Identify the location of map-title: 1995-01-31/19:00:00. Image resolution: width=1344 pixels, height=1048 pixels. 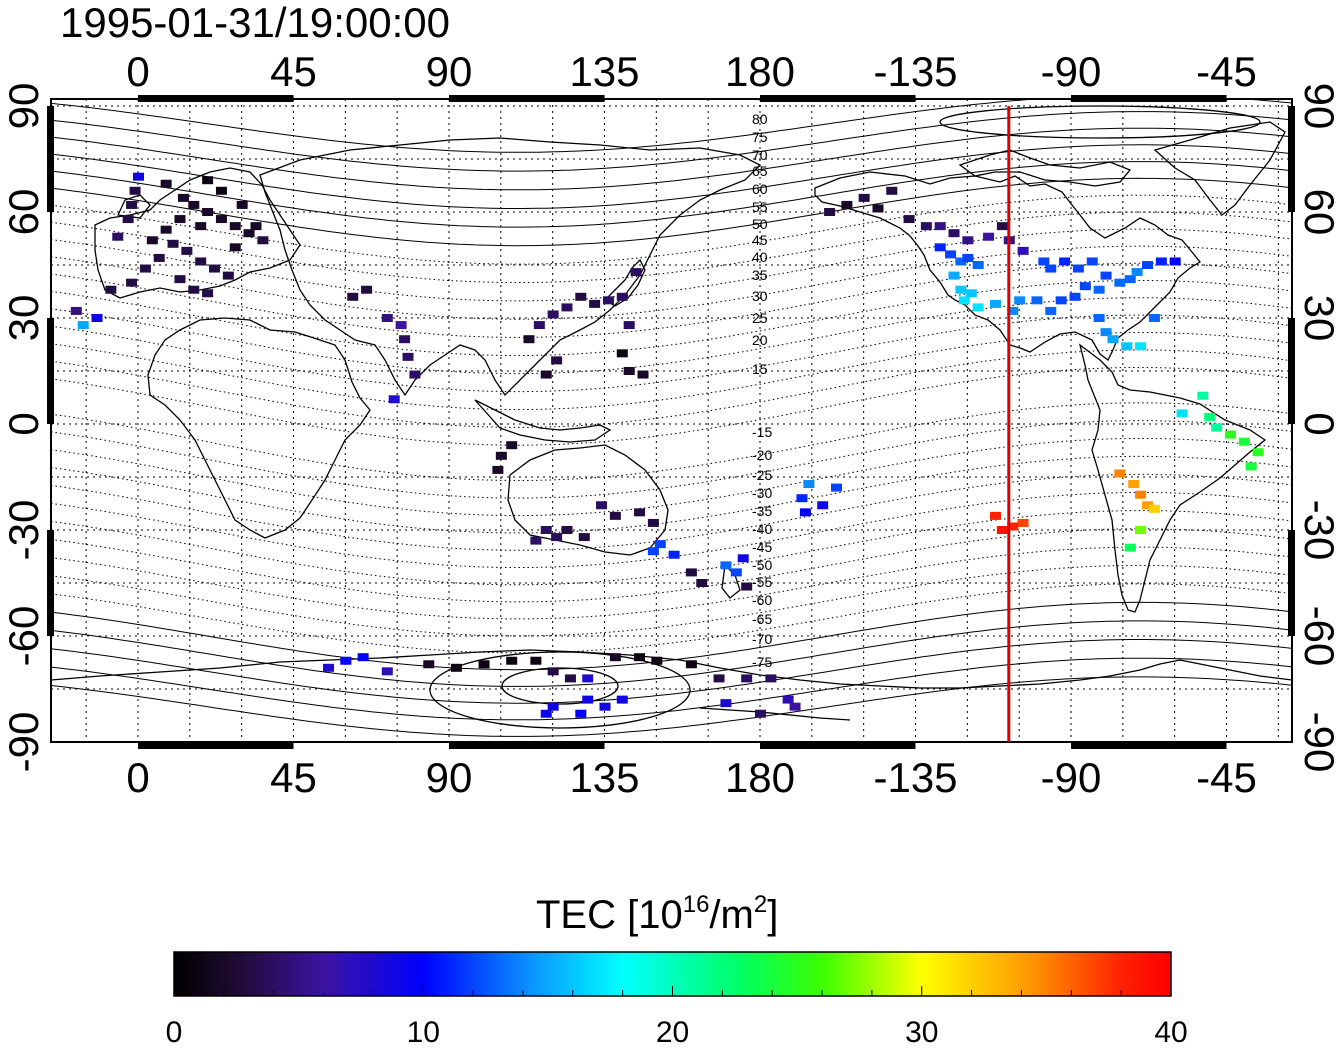
(255, 23).